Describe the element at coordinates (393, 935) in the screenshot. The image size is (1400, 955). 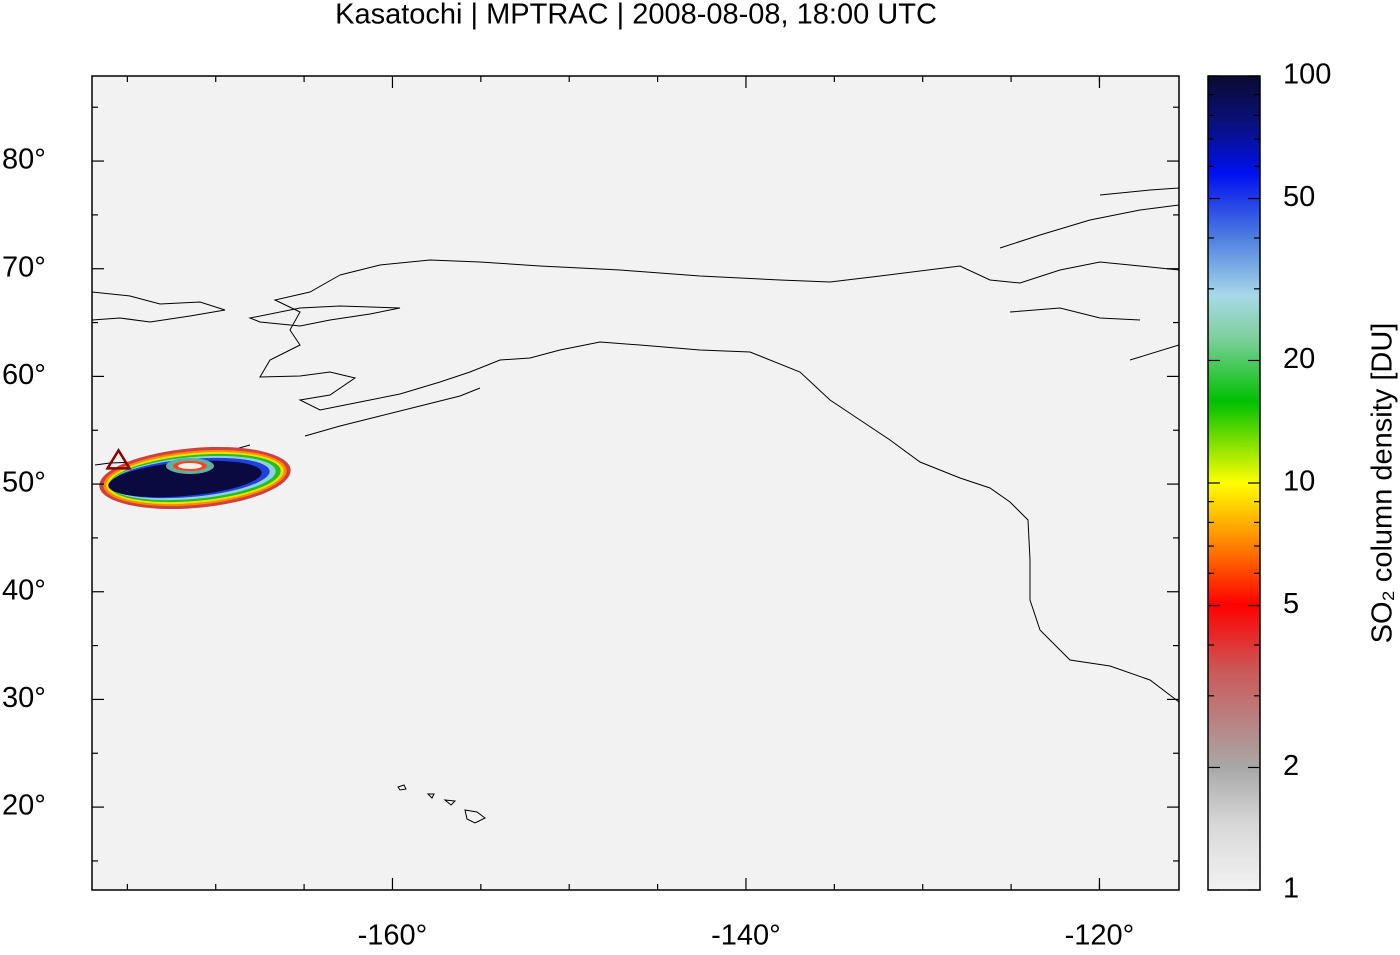
I see `x-tick-label: -160°` at that location.